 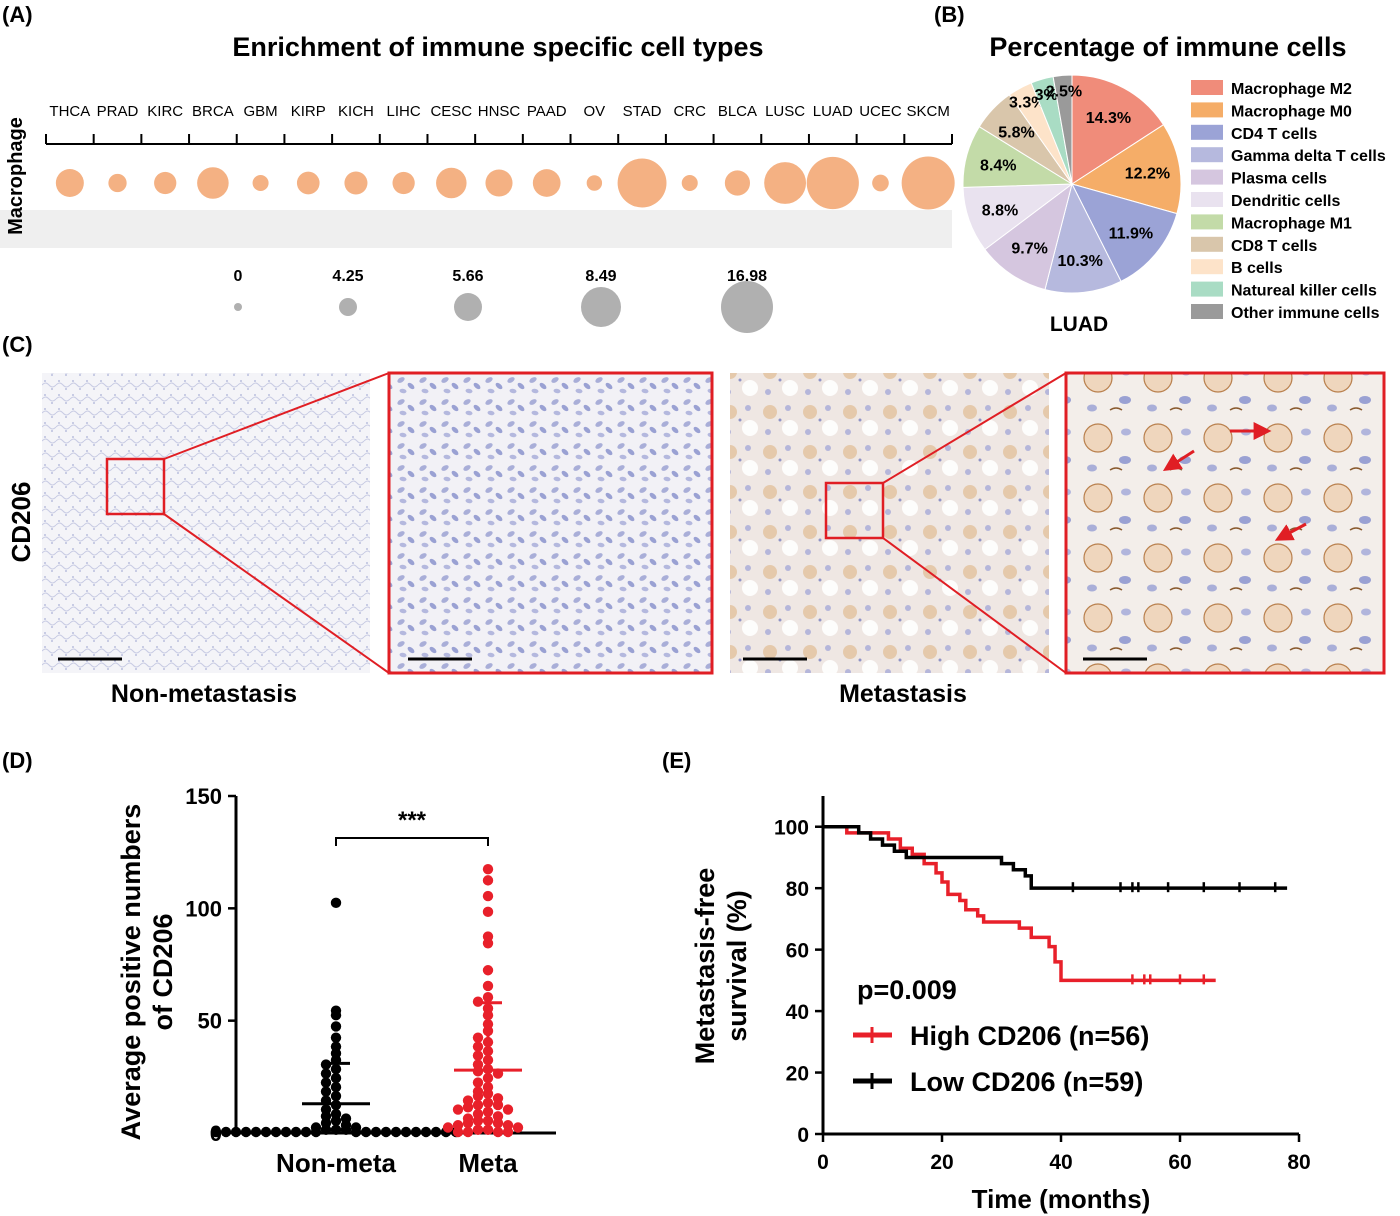 I want to click on significance-bracket, so click(x=412, y=841).